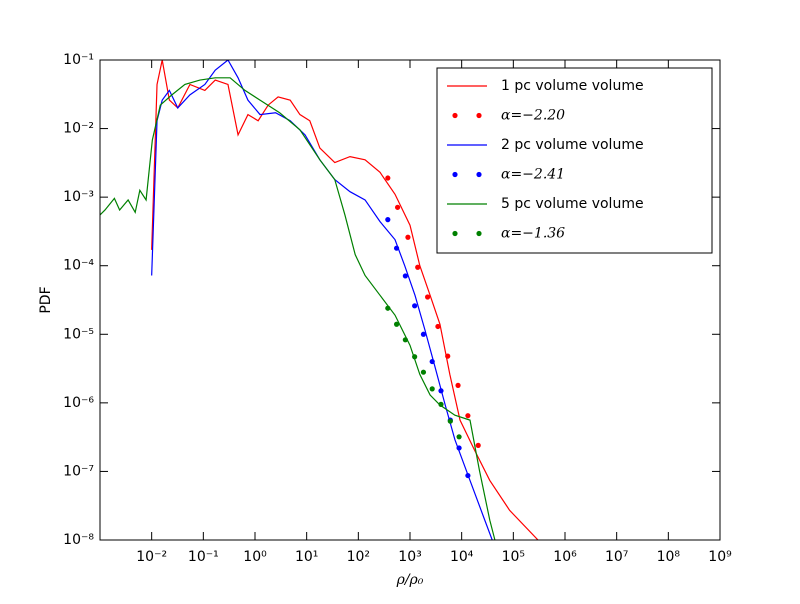 The image size is (800, 604). Describe the element at coordinates (151, 557) in the screenshot. I see `x-tick-label: 10⁻²` at that location.